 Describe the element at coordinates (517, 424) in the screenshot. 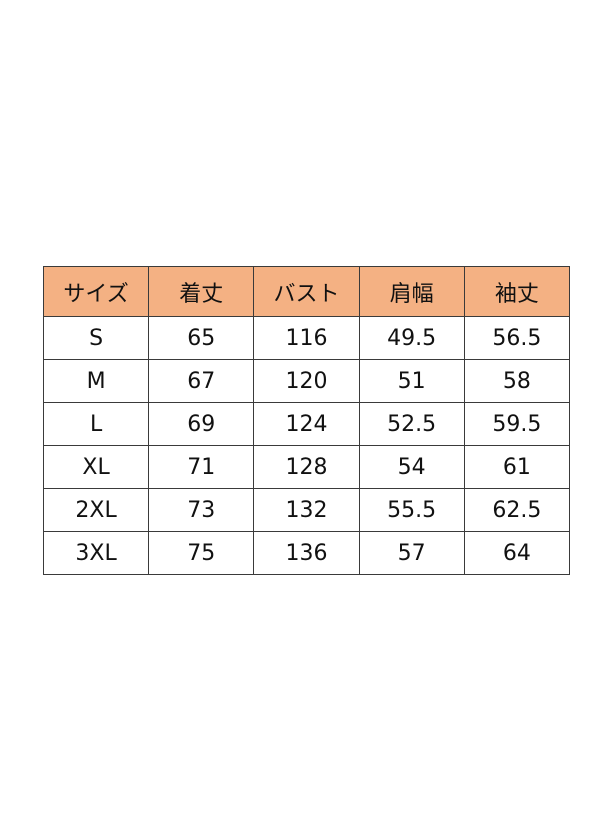

I see `table-cell: 59.5` at that location.